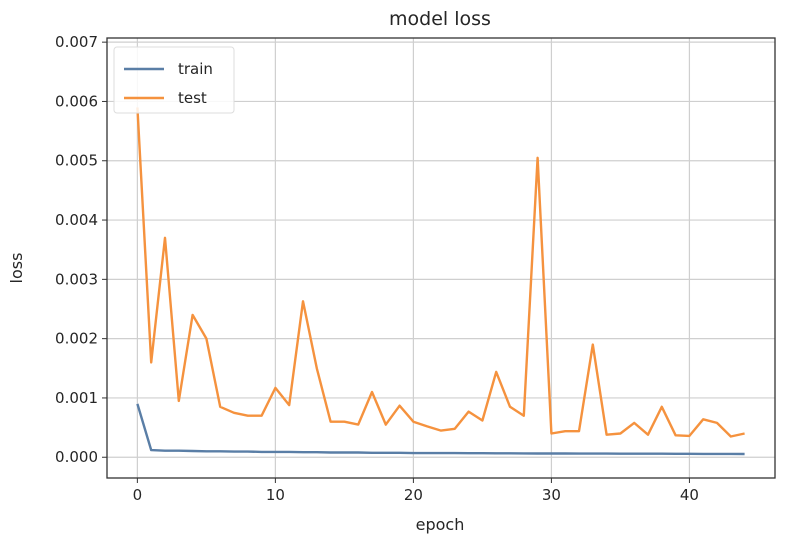  Describe the element at coordinates (192, 98) in the screenshot. I see `legend-label-test: test` at that location.